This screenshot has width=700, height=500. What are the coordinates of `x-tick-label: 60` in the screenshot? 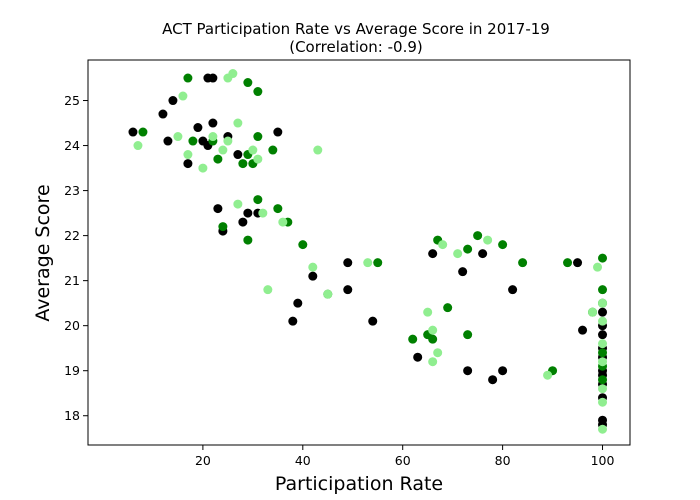 It's located at (403, 460).